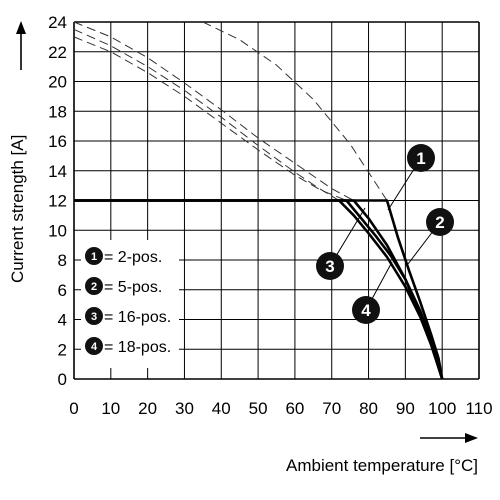 The height and width of the screenshot is (500, 500). I want to click on y-tick-label: 4, so click(62, 320).